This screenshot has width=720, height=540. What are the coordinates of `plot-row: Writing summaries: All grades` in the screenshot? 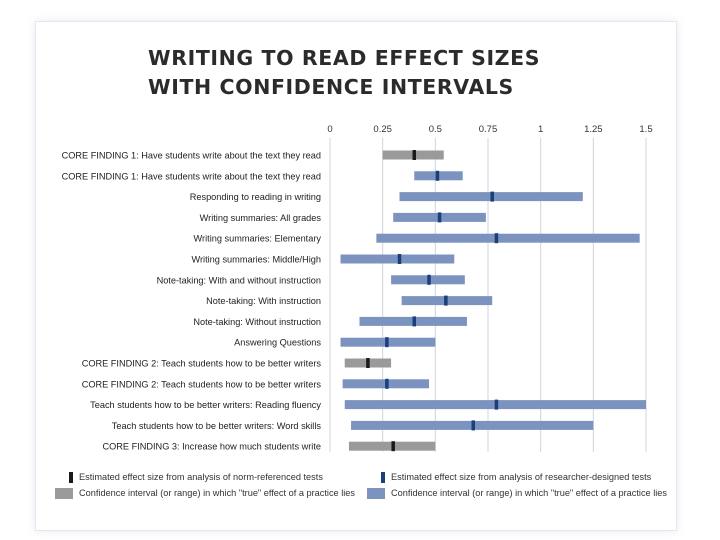 It's located at (343, 217).